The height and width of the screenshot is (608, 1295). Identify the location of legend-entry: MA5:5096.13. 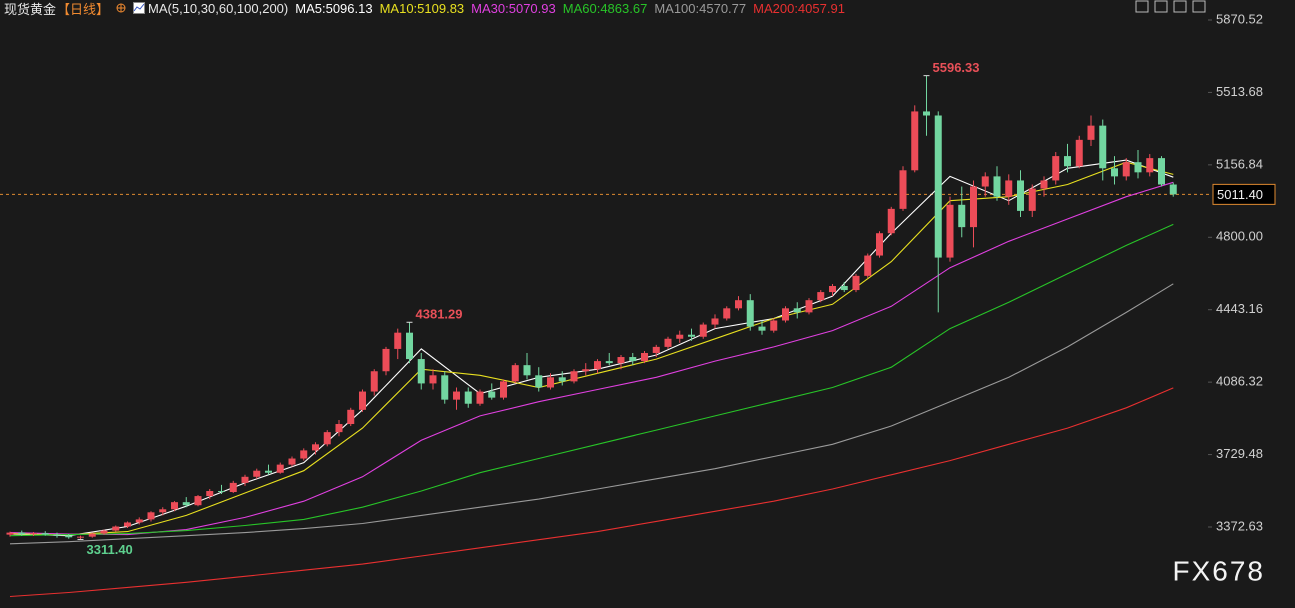
(334, 8).